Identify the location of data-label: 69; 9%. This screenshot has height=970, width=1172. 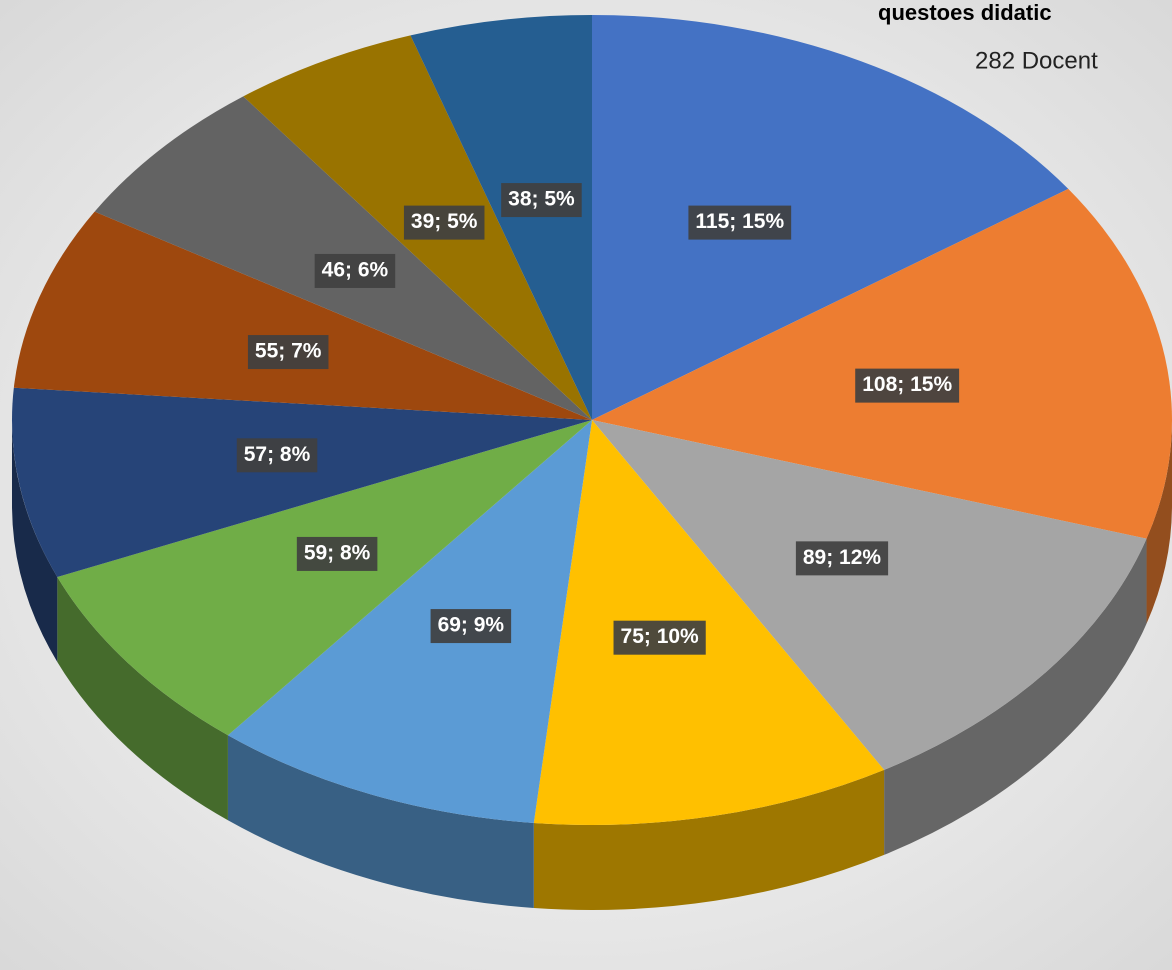
(471, 625).